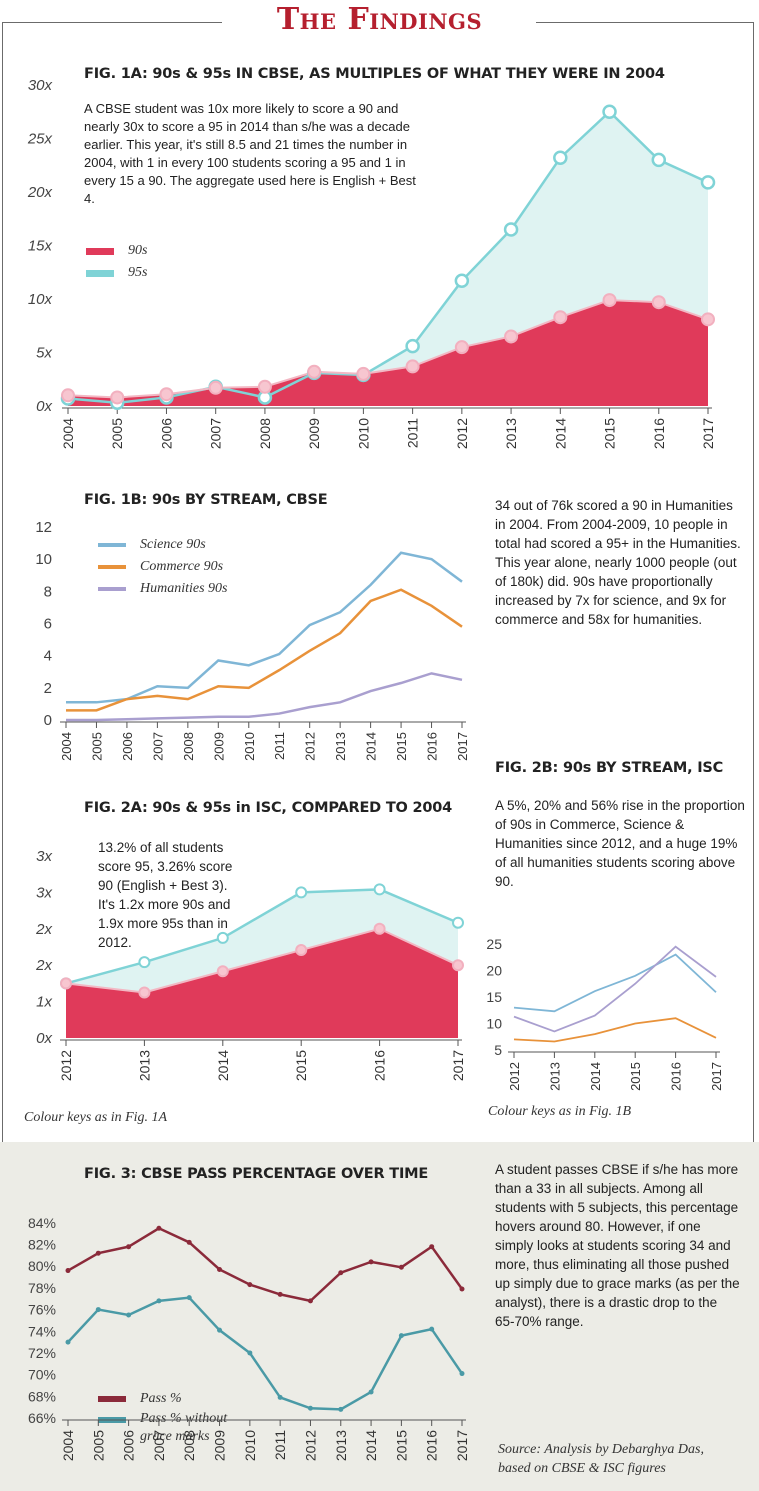  What do you see at coordinates (44, 1002) in the screenshot?
I see `y-tick-label: 1x` at bounding box center [44, 1002].